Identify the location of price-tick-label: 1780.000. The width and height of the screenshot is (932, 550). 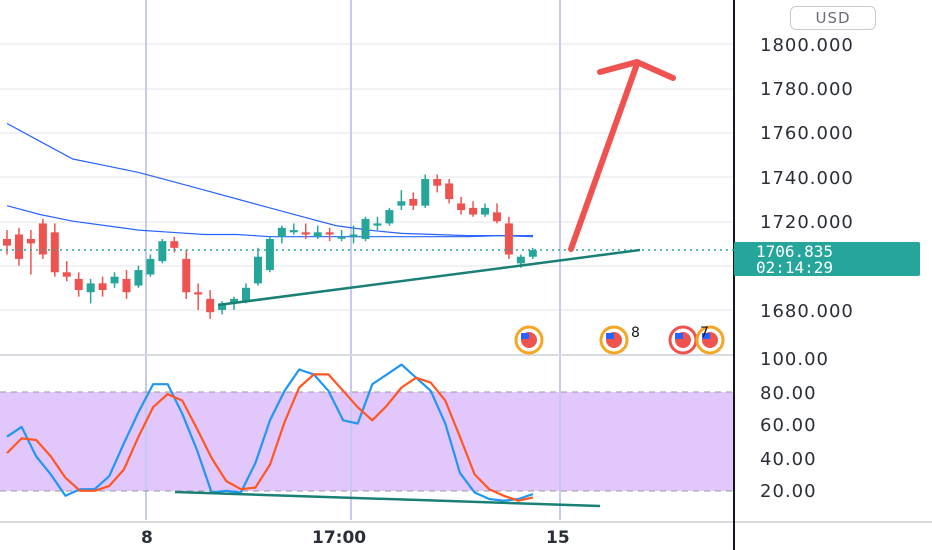
(807, 89).